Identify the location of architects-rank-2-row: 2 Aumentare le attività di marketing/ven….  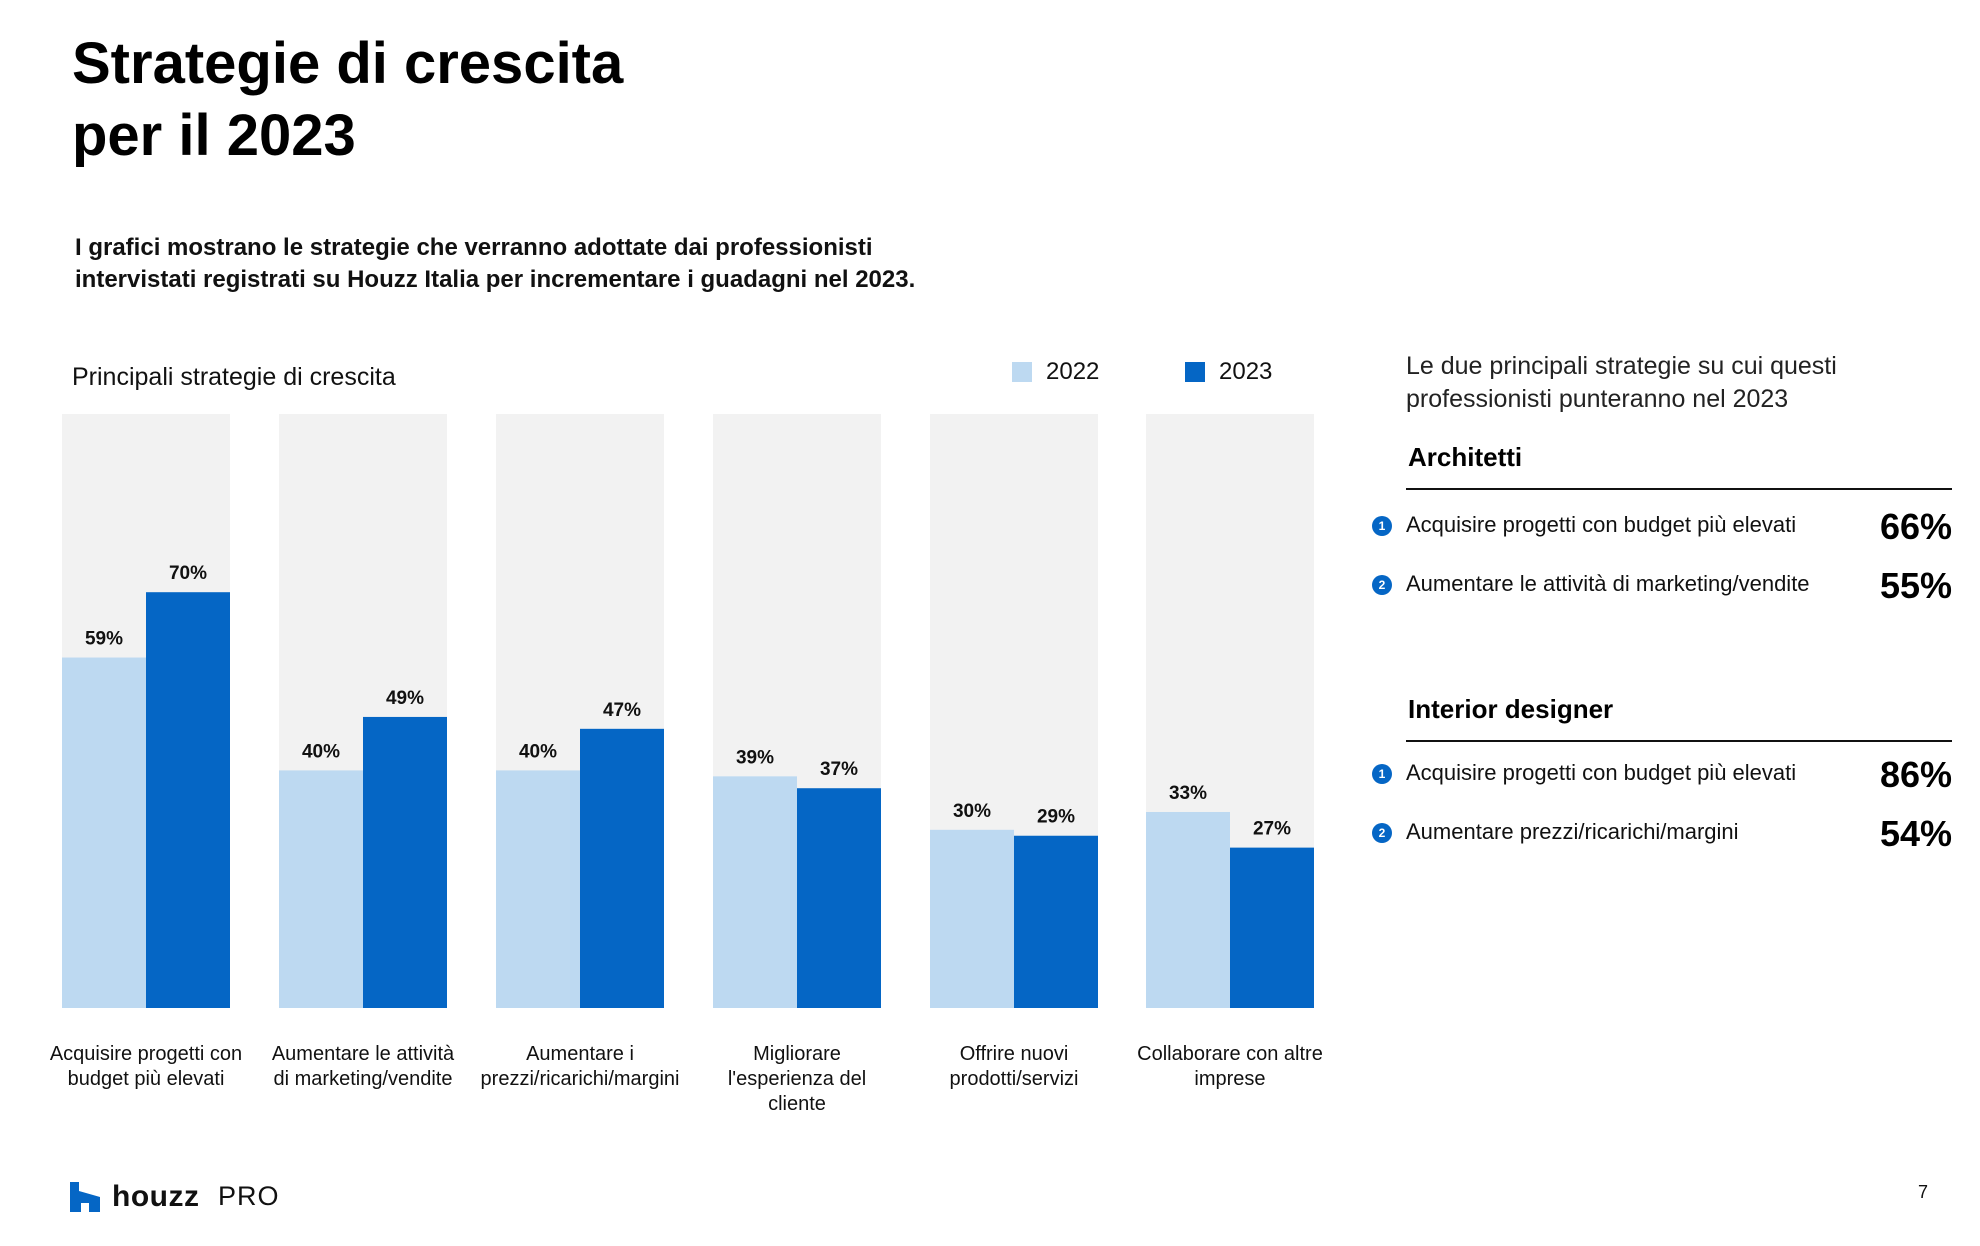
(1662, 587).